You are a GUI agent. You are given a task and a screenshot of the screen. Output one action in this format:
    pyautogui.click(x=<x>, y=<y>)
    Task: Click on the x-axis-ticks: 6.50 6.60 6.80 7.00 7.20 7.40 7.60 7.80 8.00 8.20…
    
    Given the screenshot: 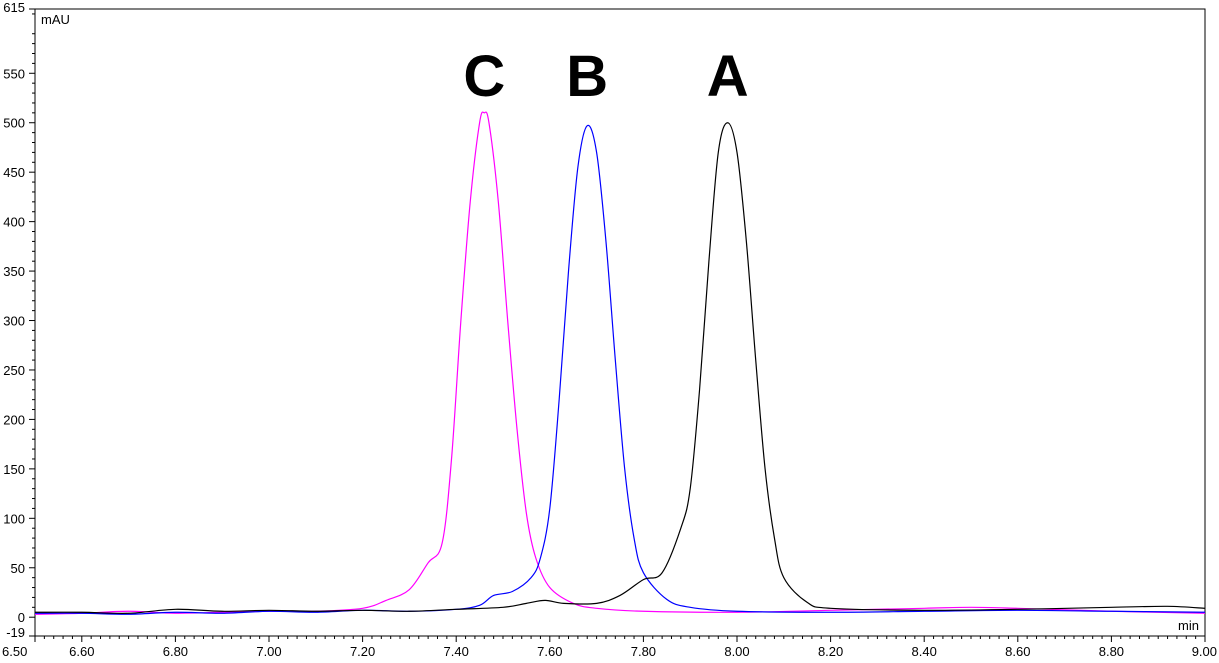 What is the action you would take?
    pyautogui.click(x=609, y=647)
    